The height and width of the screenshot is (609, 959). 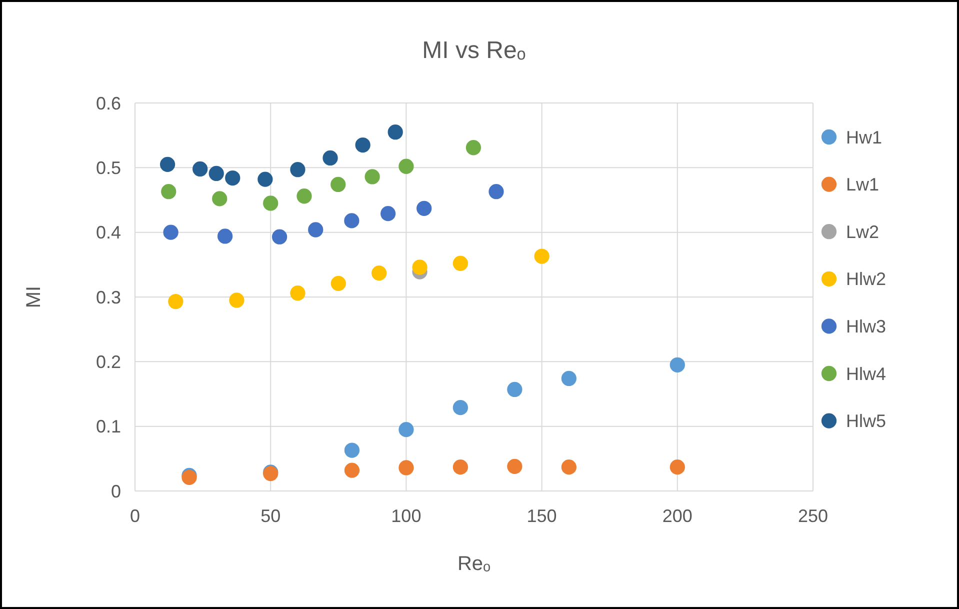 I want to click on x-tick-label: 50, so click(x=270, y=516).